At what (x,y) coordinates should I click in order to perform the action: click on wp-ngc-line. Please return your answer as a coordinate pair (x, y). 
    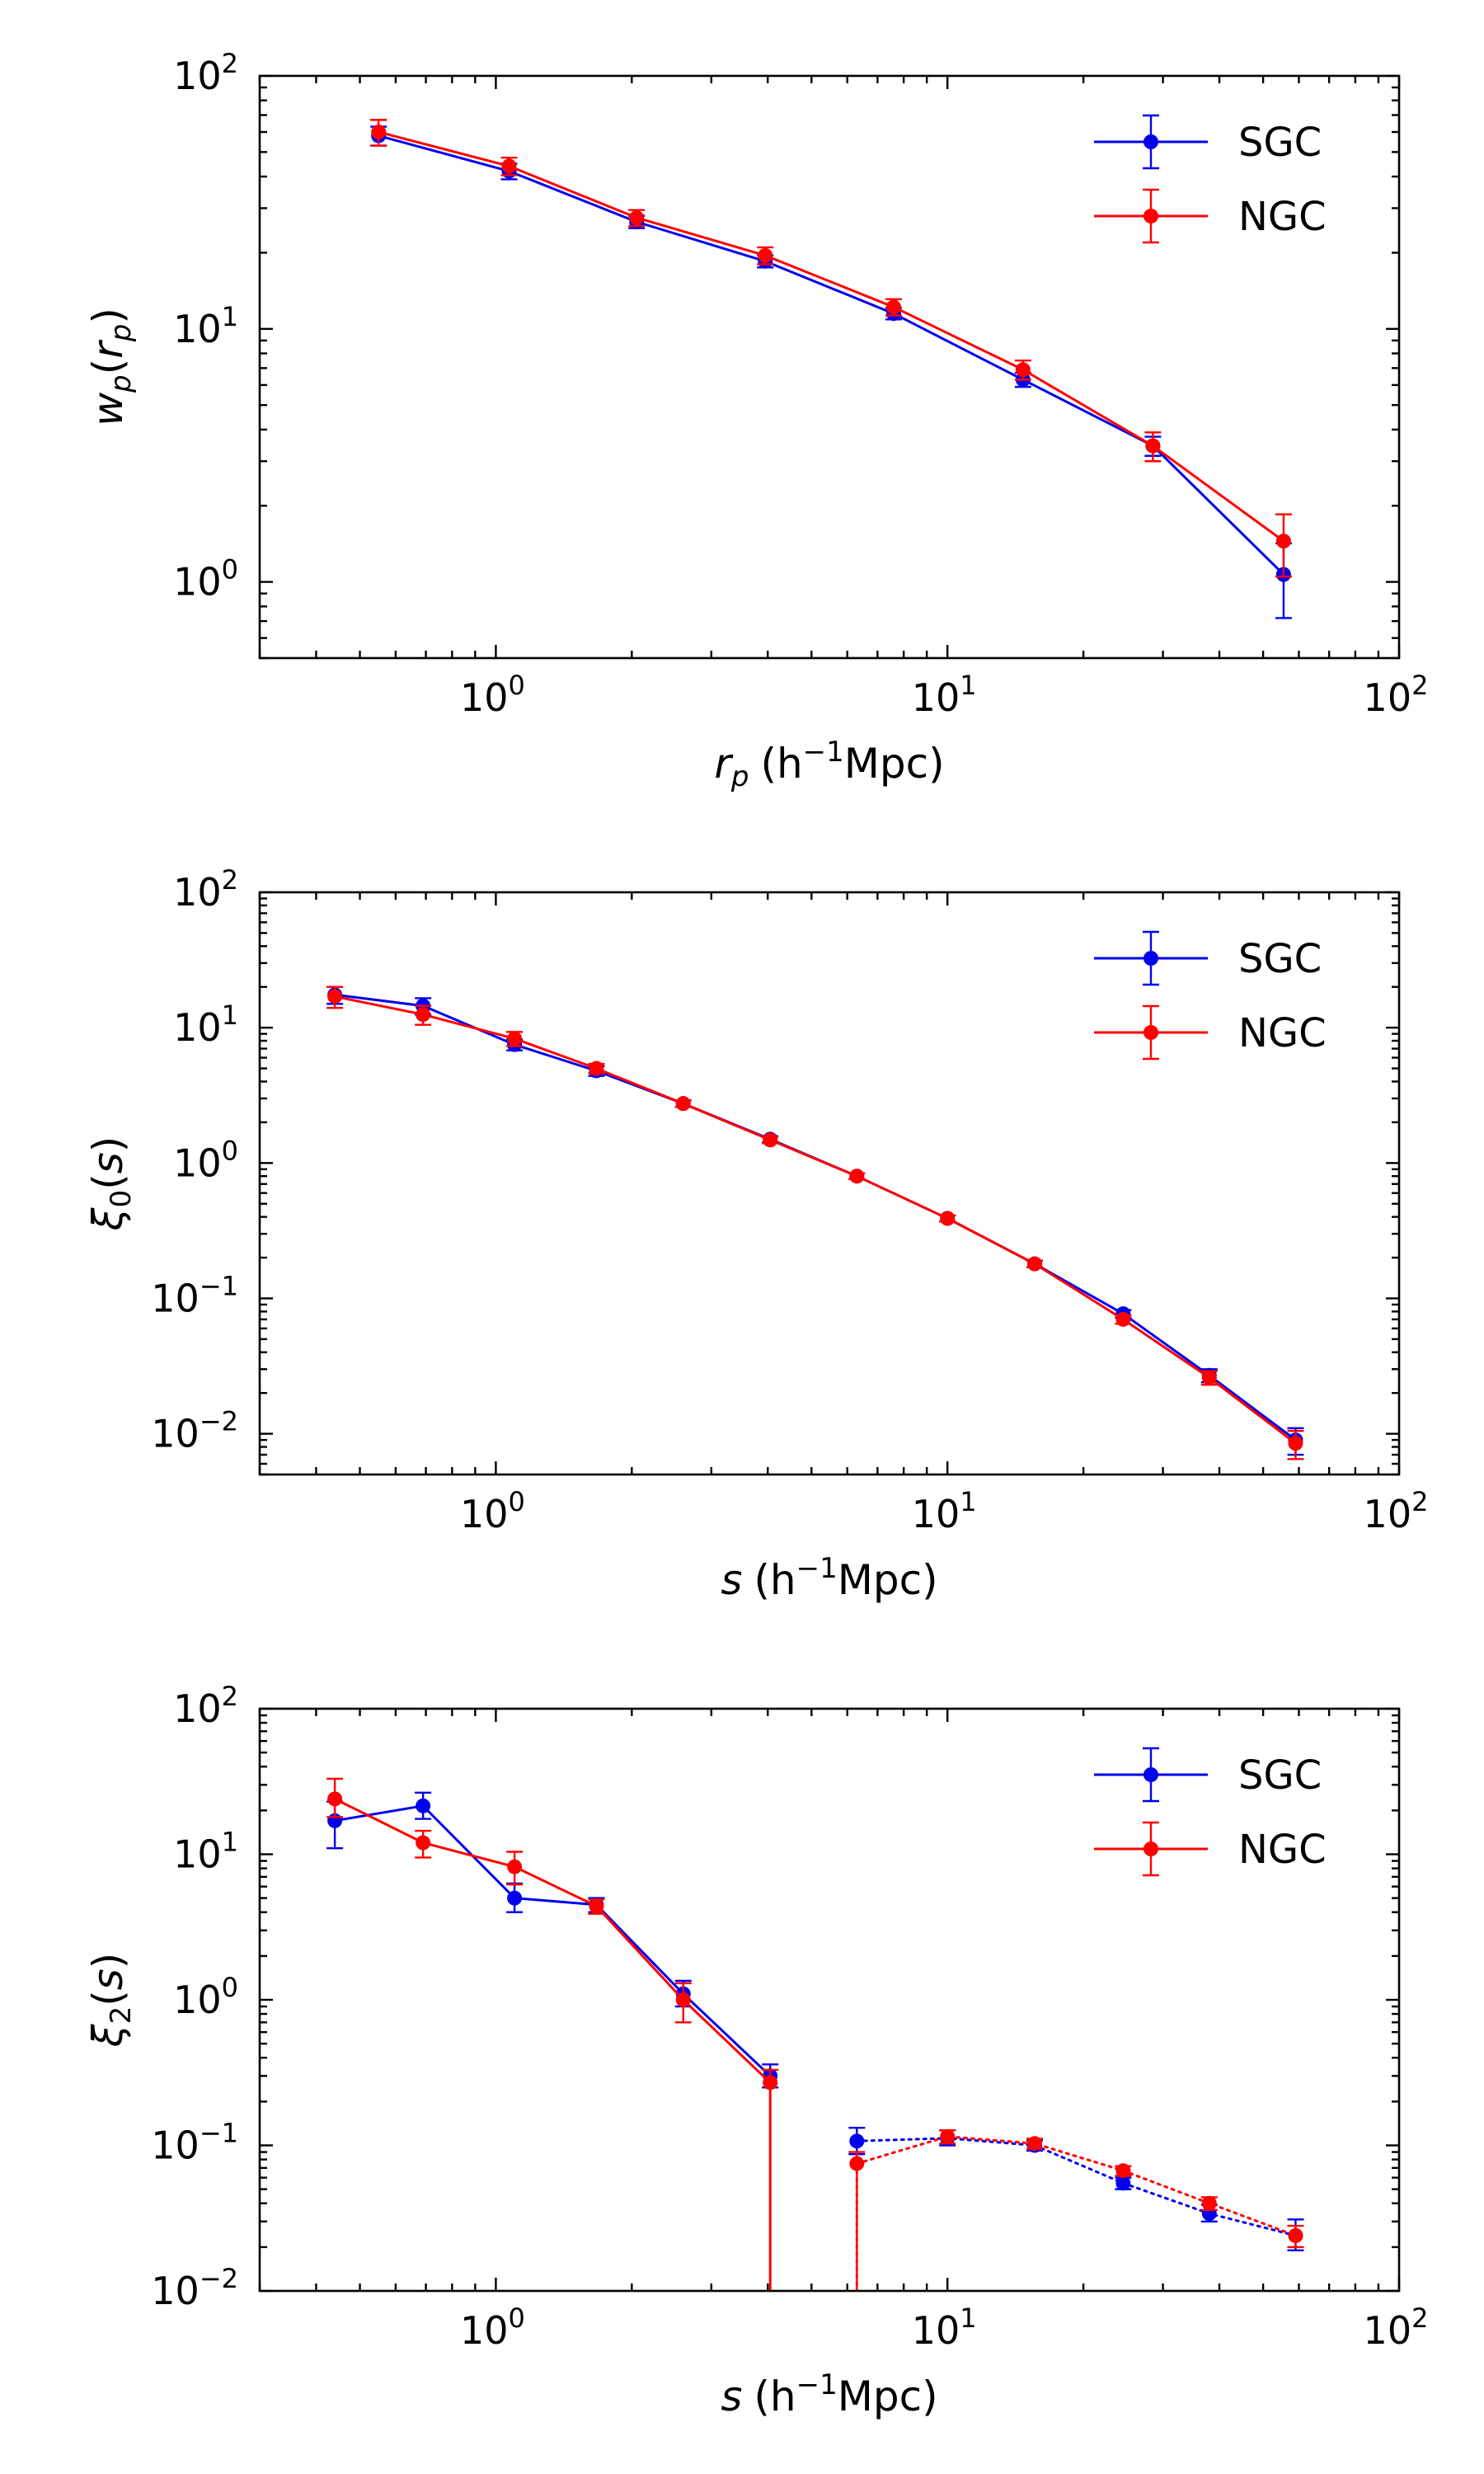
    Looking at the image, I should click on (831, 336).